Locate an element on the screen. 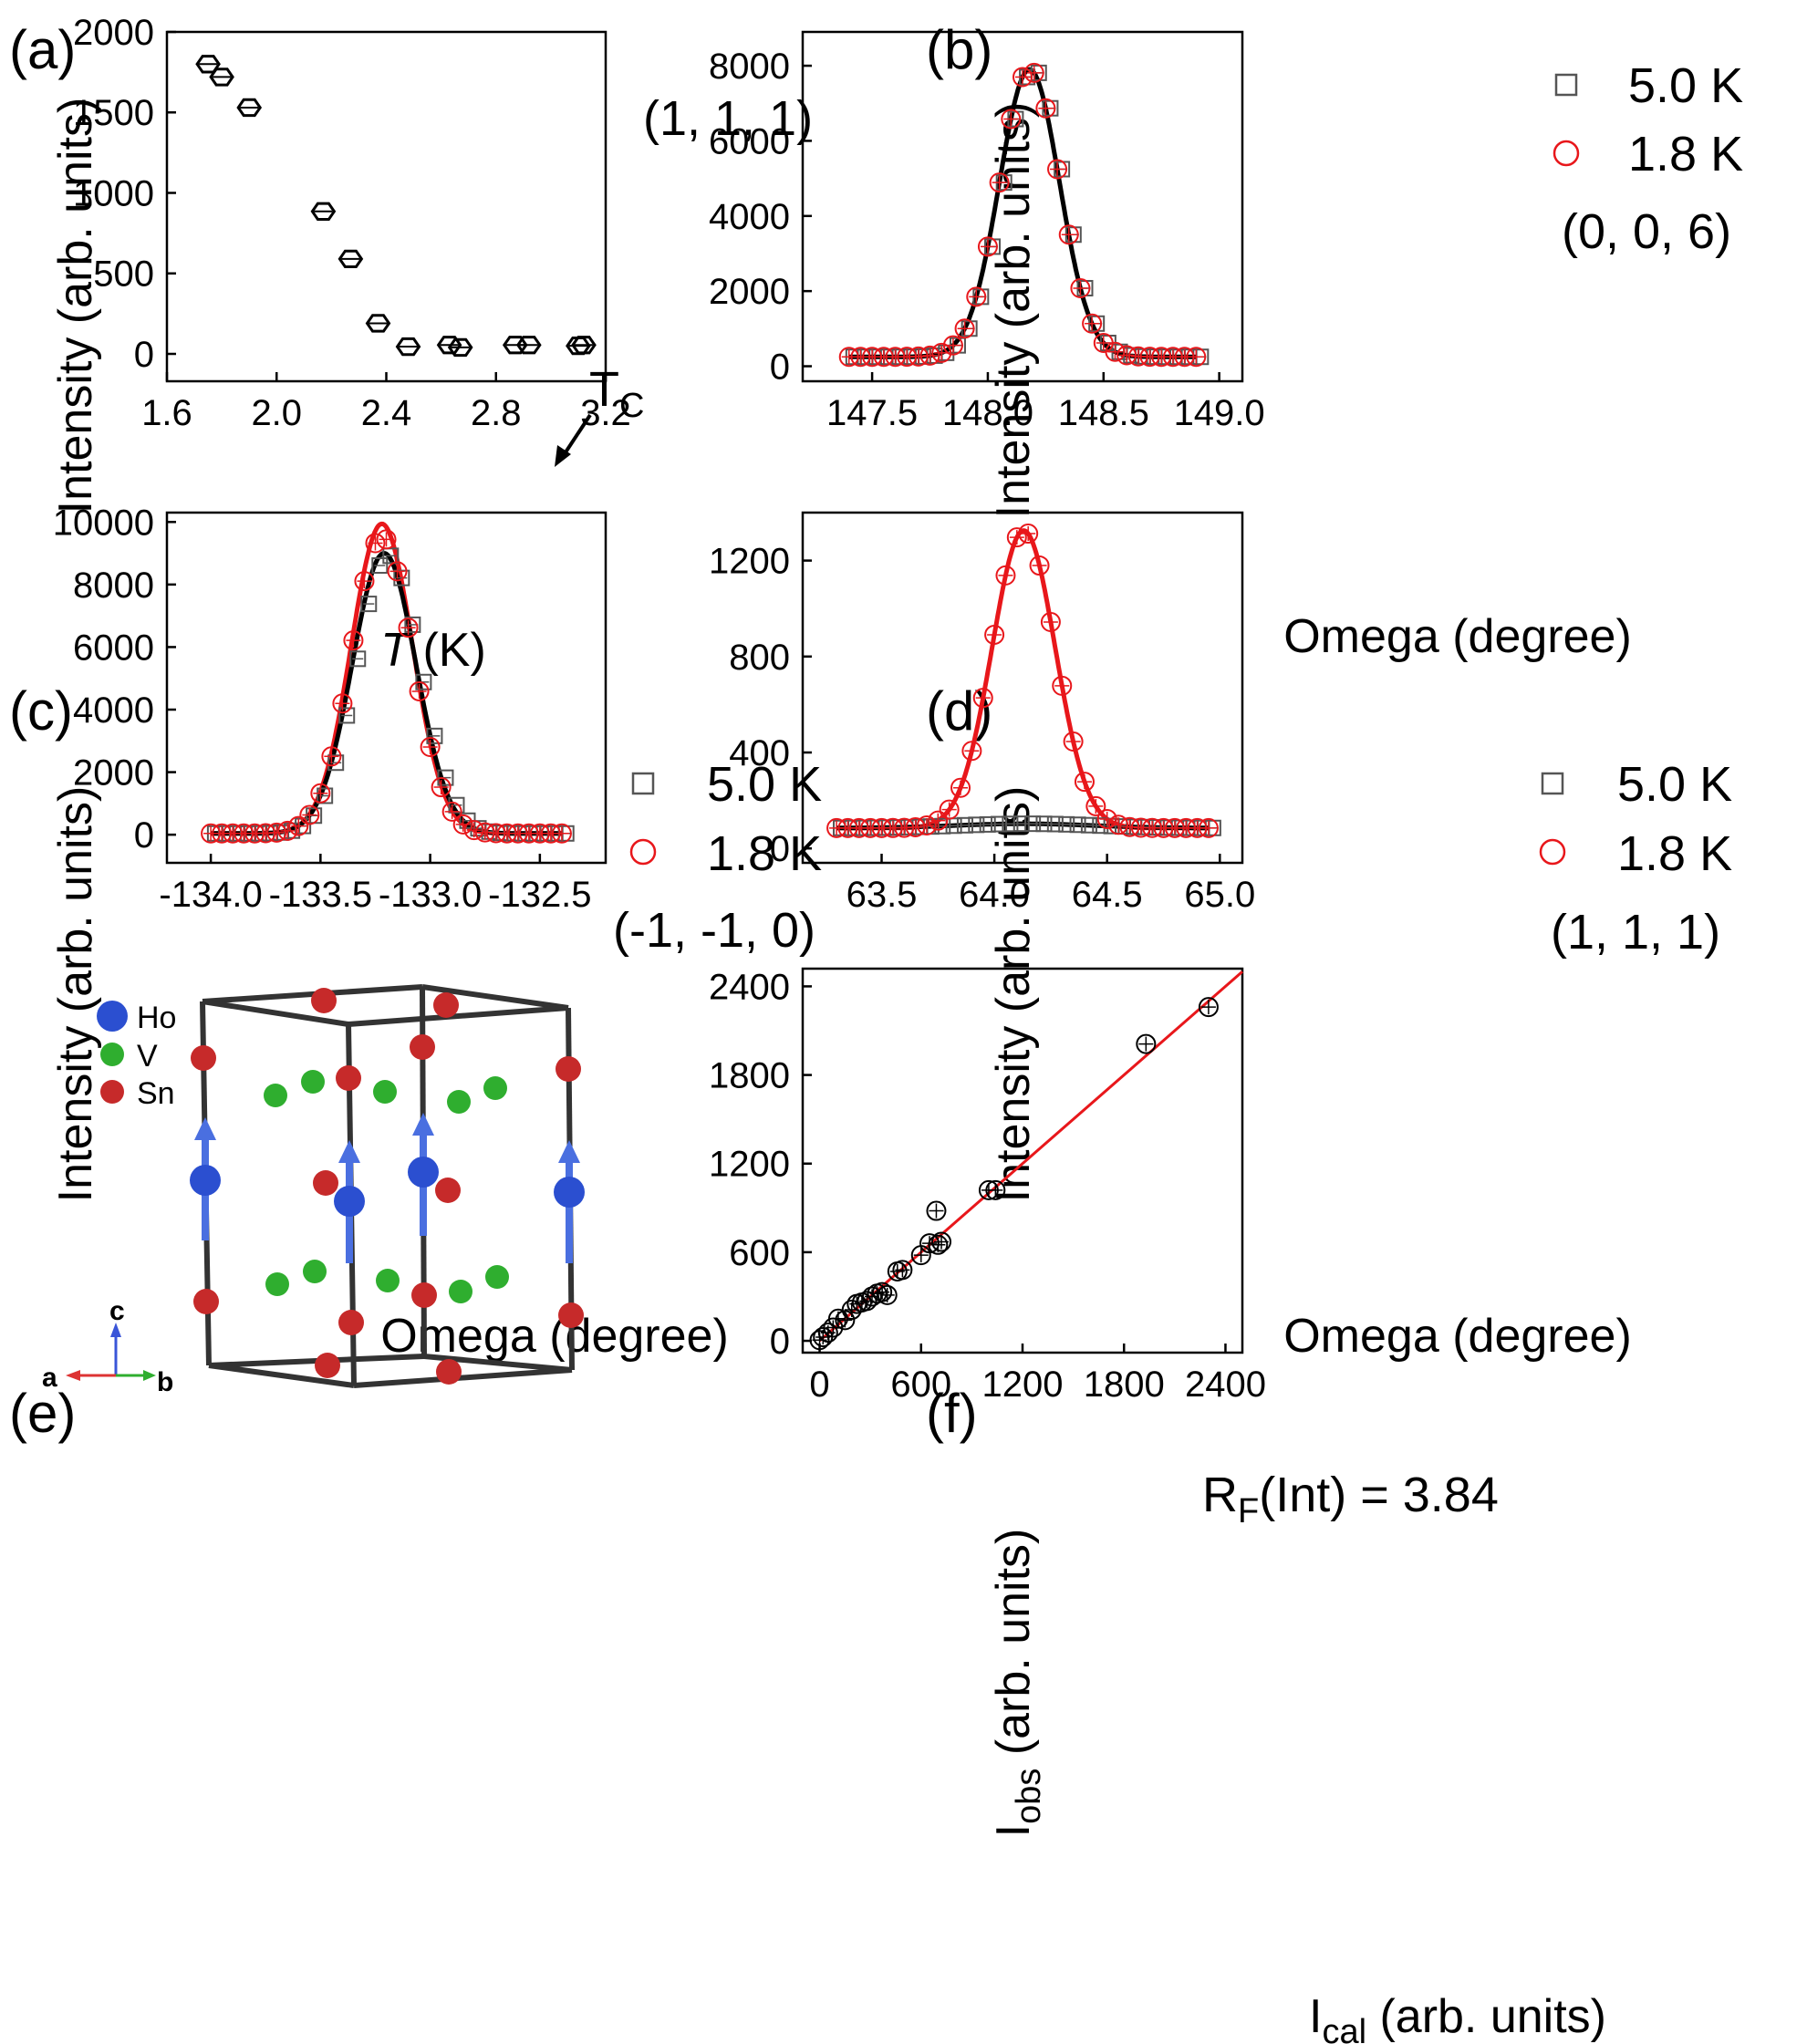  panel-f-ylabel-sub: obs is located at coordinates (1029, 1796).